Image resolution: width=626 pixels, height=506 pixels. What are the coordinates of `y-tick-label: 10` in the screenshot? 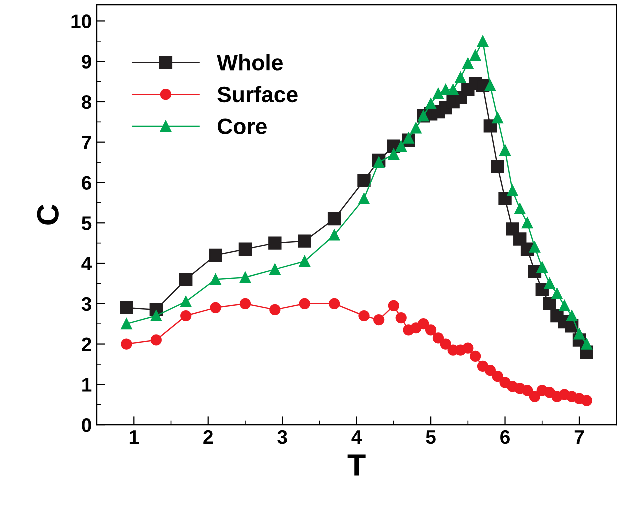 It's located at (82, 21).